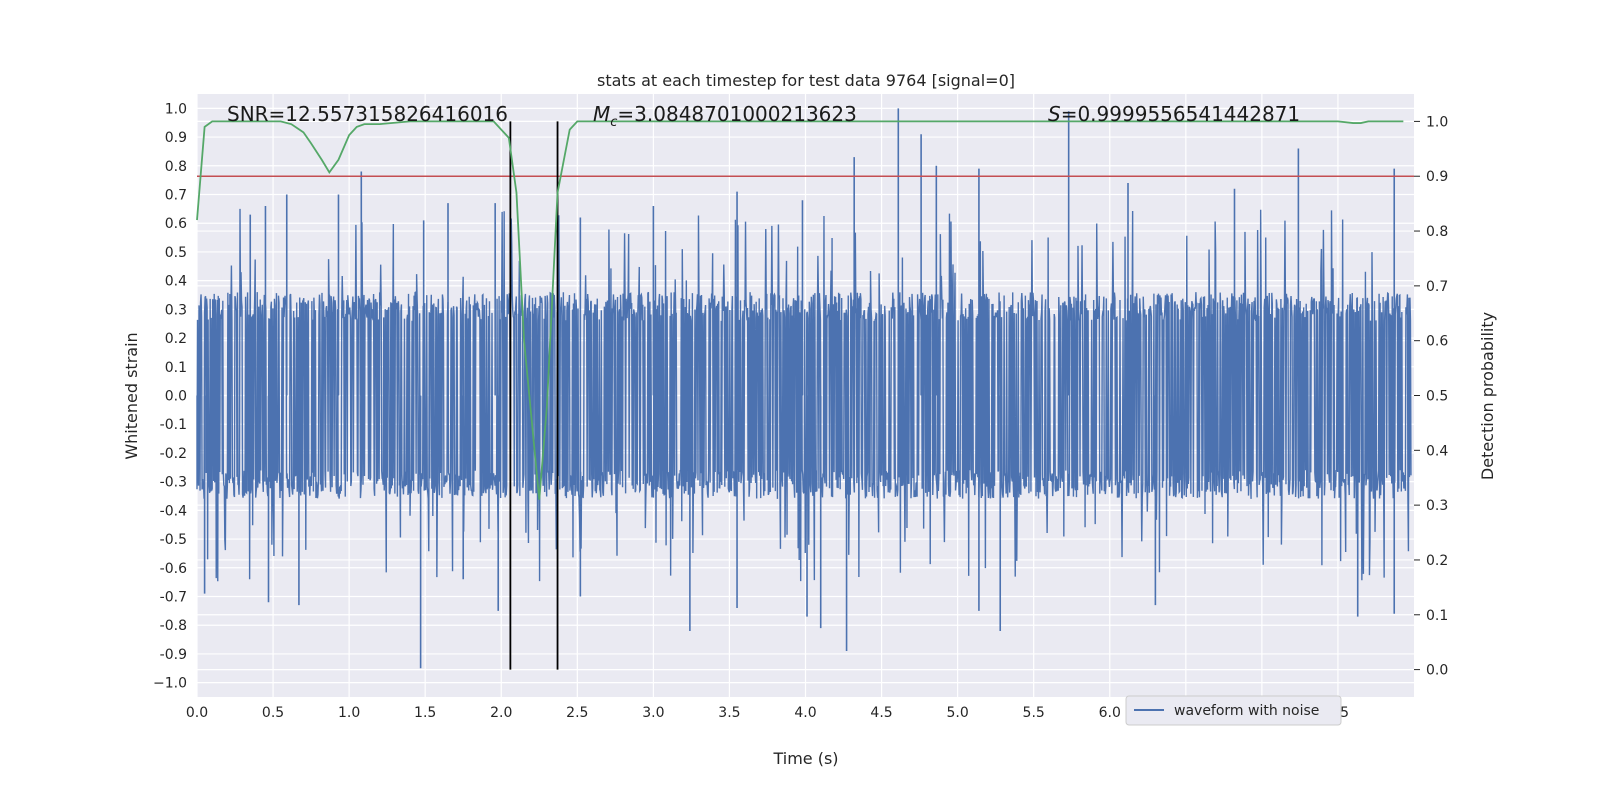 Image resolution: width=1600 pixels, height=800 pixels. Describe the element at coordinates (173, 511) in the screenshot. I see `y-left-tick-label: -0.4` at that location.